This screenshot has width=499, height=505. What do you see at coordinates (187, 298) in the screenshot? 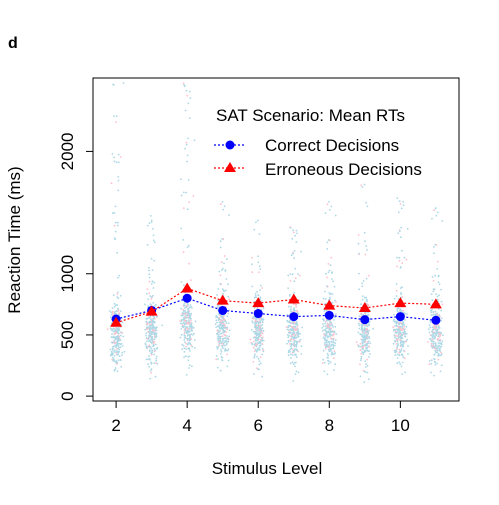
I see `correct-mean-point` at bounding box center [187, 298].